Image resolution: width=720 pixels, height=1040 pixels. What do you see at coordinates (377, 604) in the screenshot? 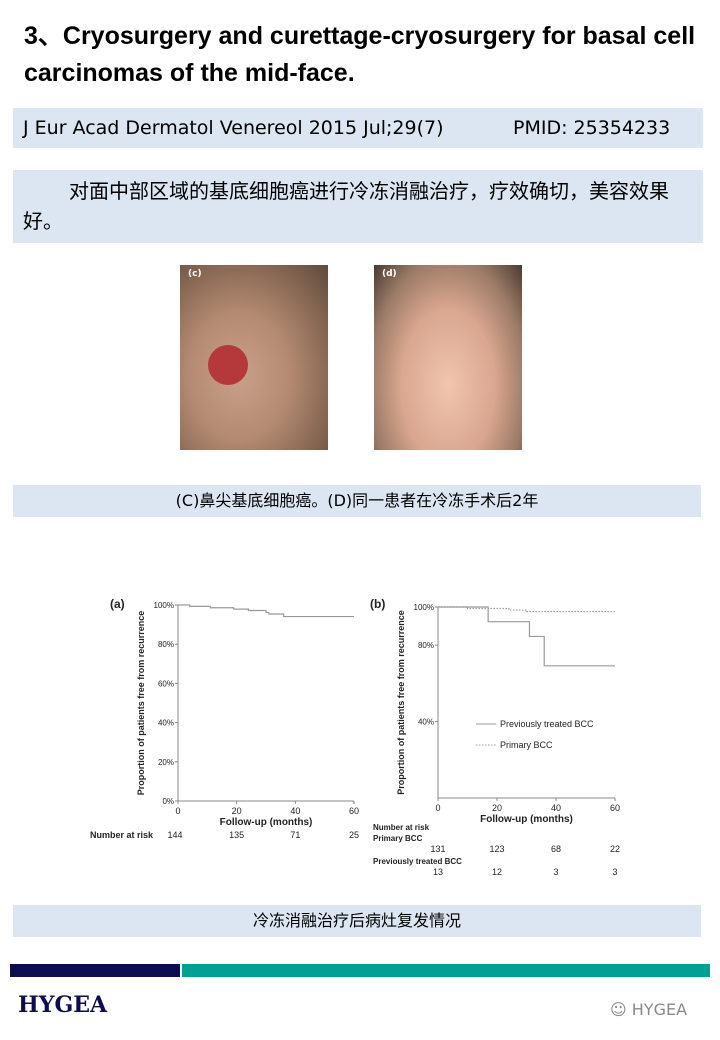
I see `panel-label: (b)` at bounding box center [377, 604].